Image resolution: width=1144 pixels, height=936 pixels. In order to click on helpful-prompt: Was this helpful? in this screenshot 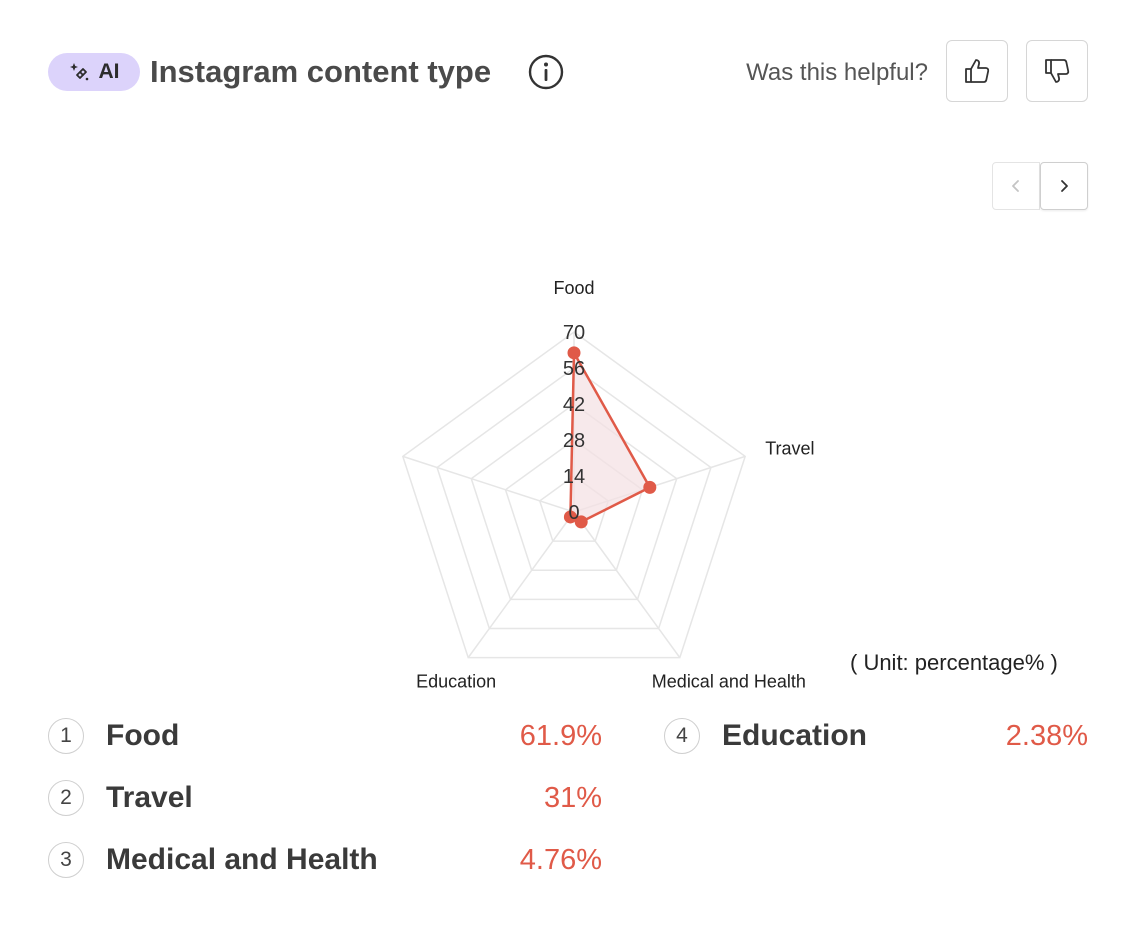, I will do `click(837, 72)`.